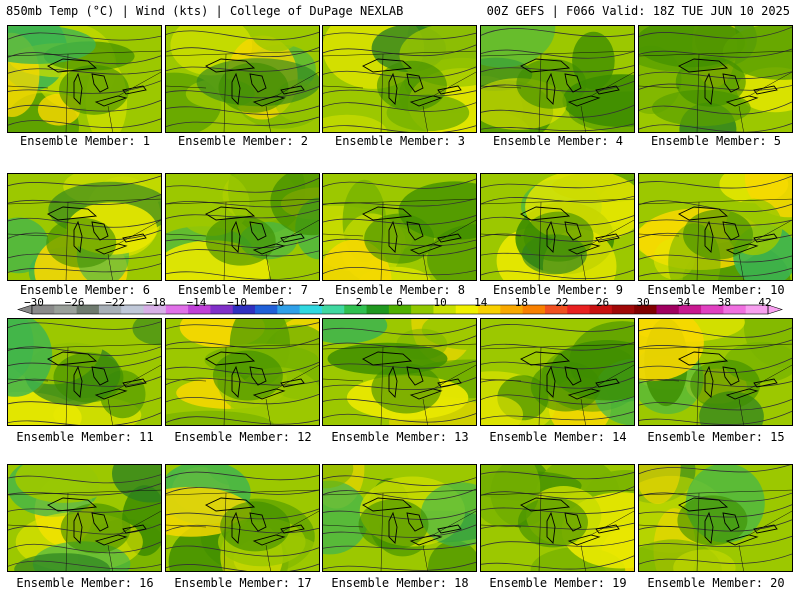  Describe the element at coordinates (85, 583) in the screenshot. I see `ensemble-member-label: Ensemble Member: 16` at that location.